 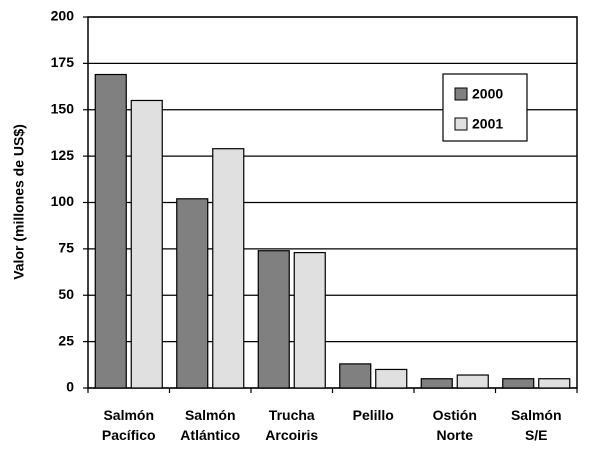 I want to click on x-tick-label-line: Atlántico, so click(x=210, y=435).